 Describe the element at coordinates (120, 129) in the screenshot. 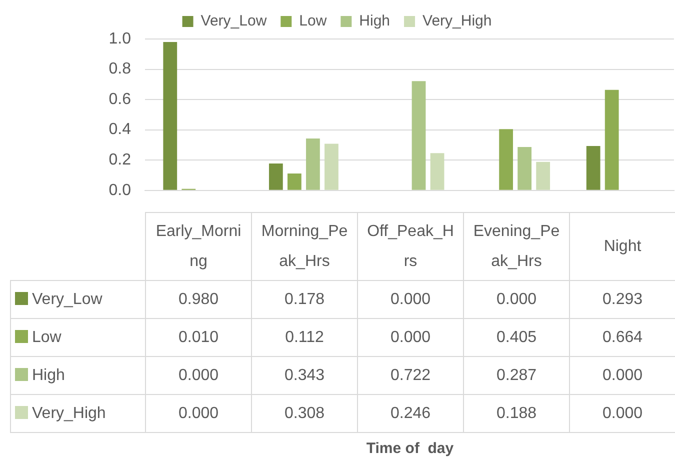

I see `y-tick-label: 0.4` at that location.